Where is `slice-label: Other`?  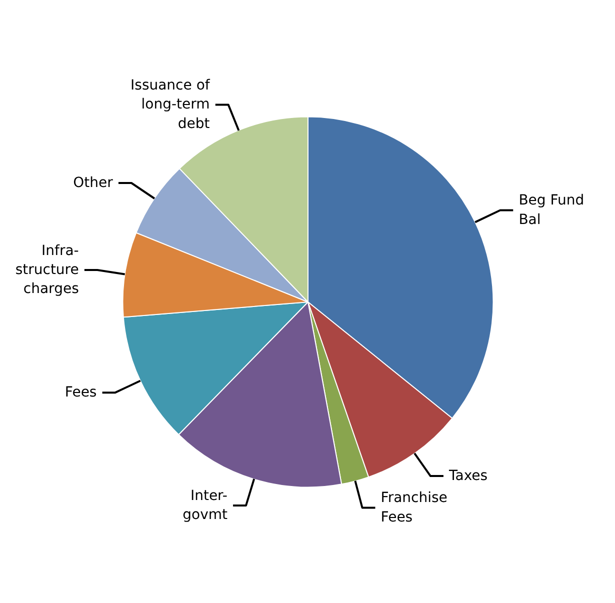 slice-label: Other is located at coordinates (93, 182).